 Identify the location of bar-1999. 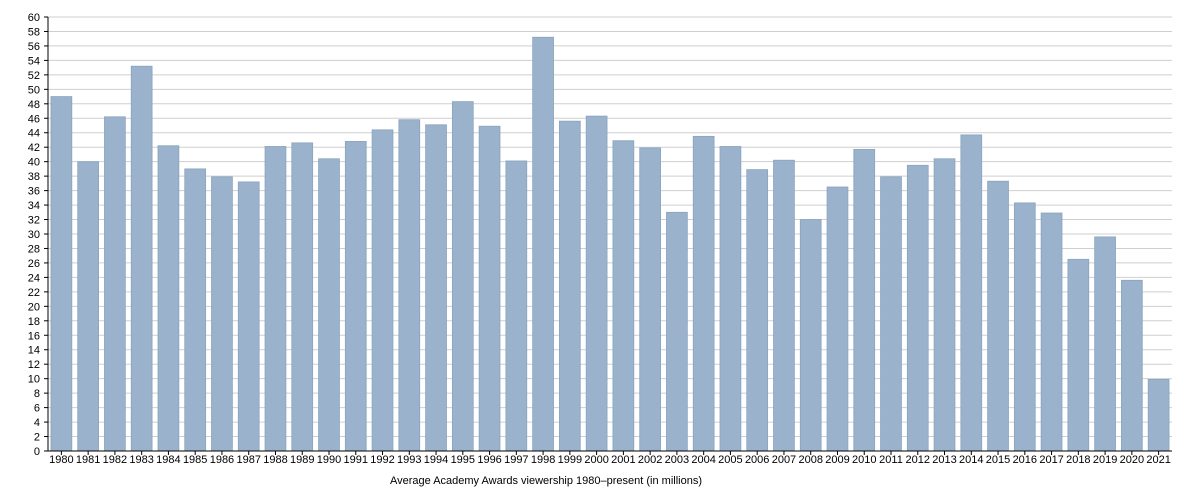
(570, 286).